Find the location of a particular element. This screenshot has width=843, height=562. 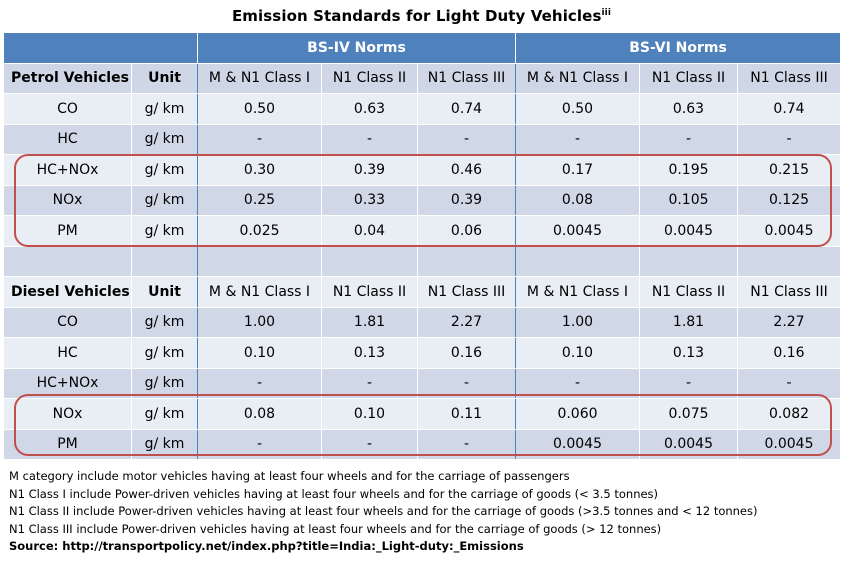

value-cell: 0.30 is located at coordinates (259, 170).